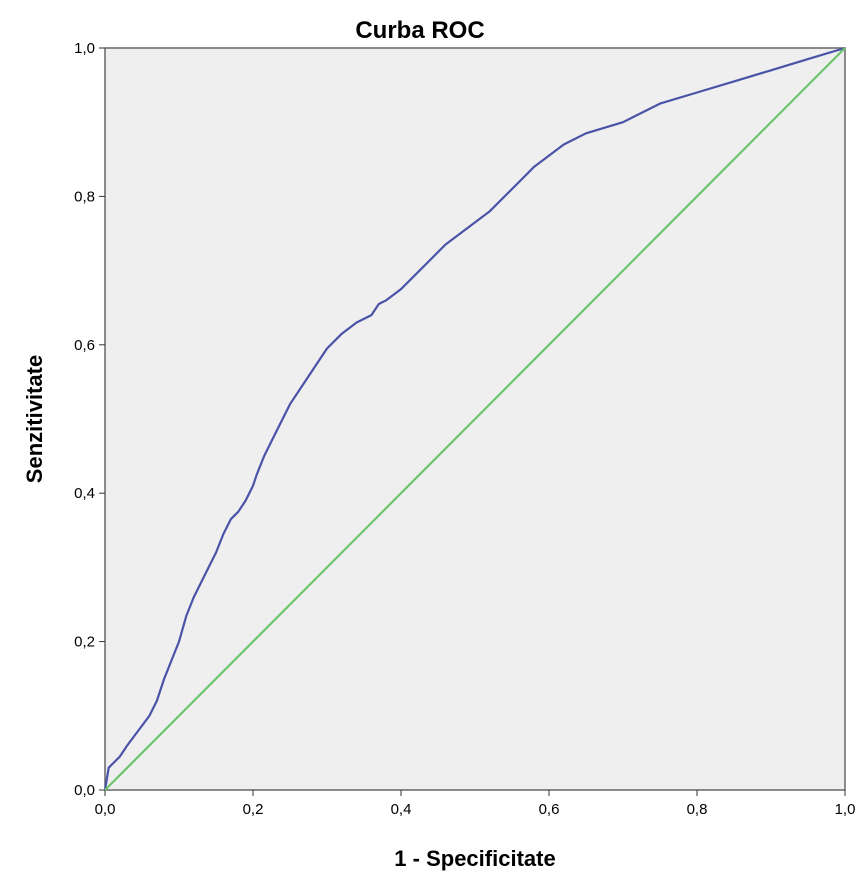  Describe the element at coordinates (474, 858) in the screenshot. I see `x-axis-title: 1 - Specificitate` at that location.